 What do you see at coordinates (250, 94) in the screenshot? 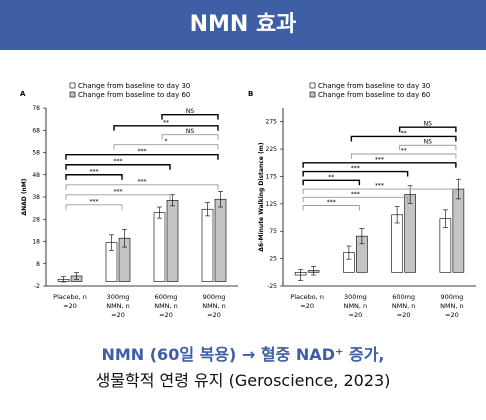
I see `panel-label: B` at bounding box center [250, 94].